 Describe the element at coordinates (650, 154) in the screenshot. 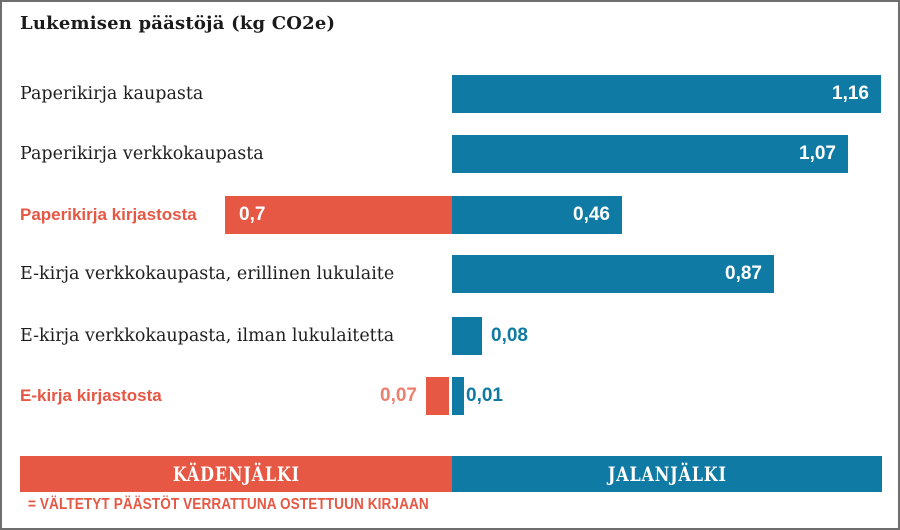

I see `footprint-bar: 1,07` at that location.